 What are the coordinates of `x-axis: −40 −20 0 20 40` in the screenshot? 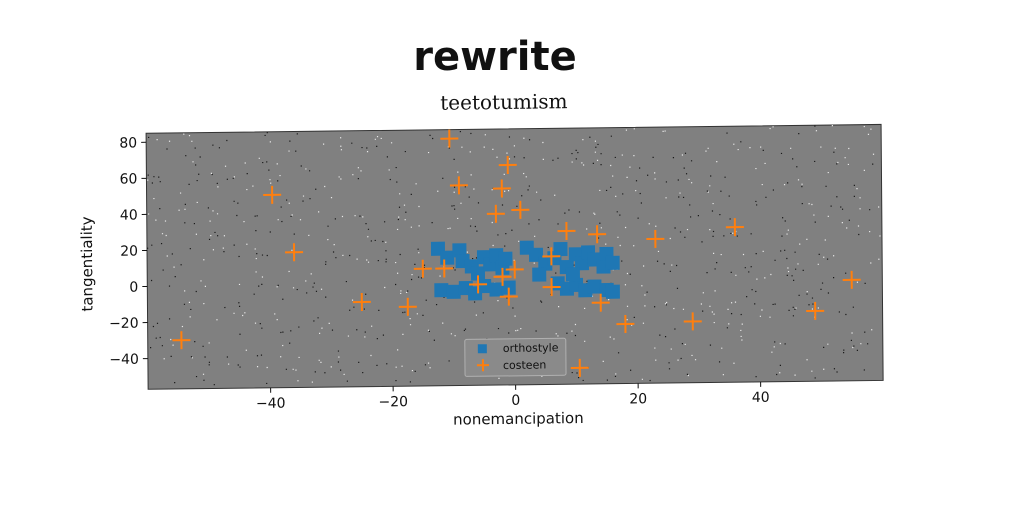 It's located at (513, 396).